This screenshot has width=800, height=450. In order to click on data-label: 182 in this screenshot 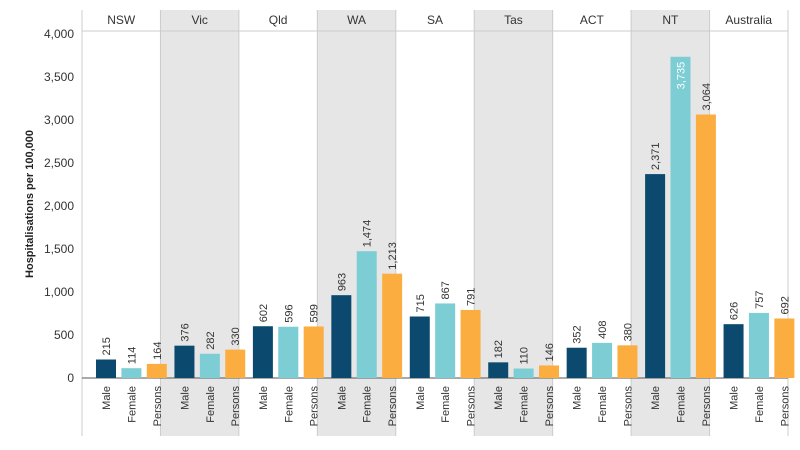, I will do `click(499, 349)`.